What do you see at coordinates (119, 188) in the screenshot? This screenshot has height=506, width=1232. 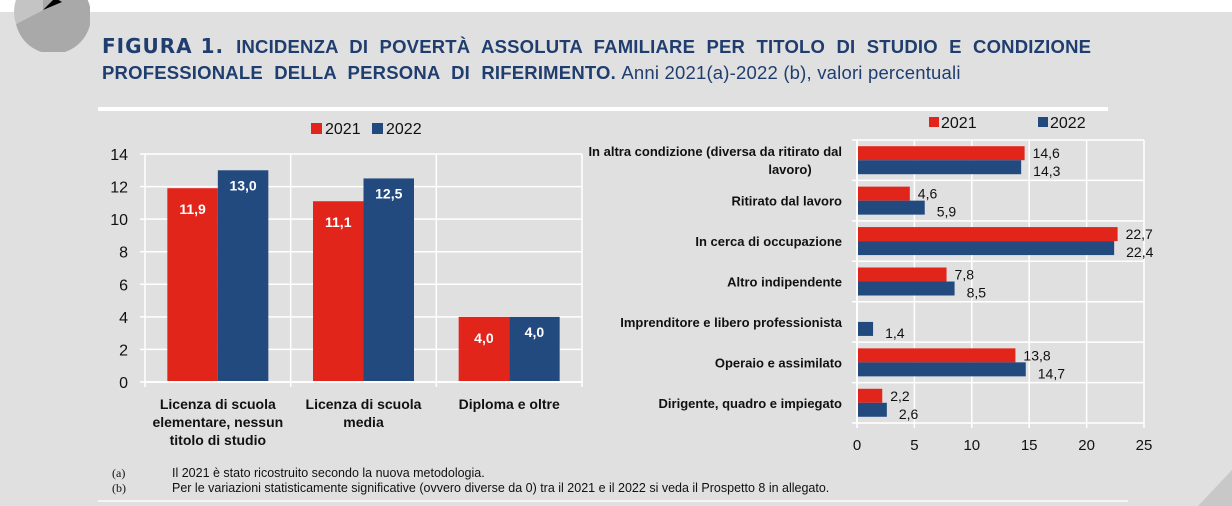 I see `y-tick-label: 12` at bounding box center [119, 188].